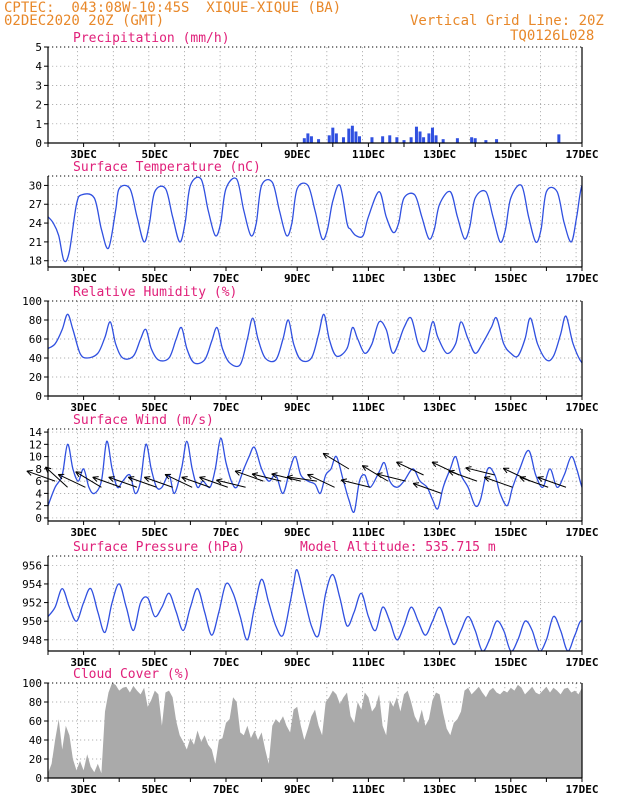 The height and width of the screenshot is (800, 618). What do you see at coordinates (32, 683) in the screenshot?
I see `y-tick-label: 100` at bounding box center [32, 683].